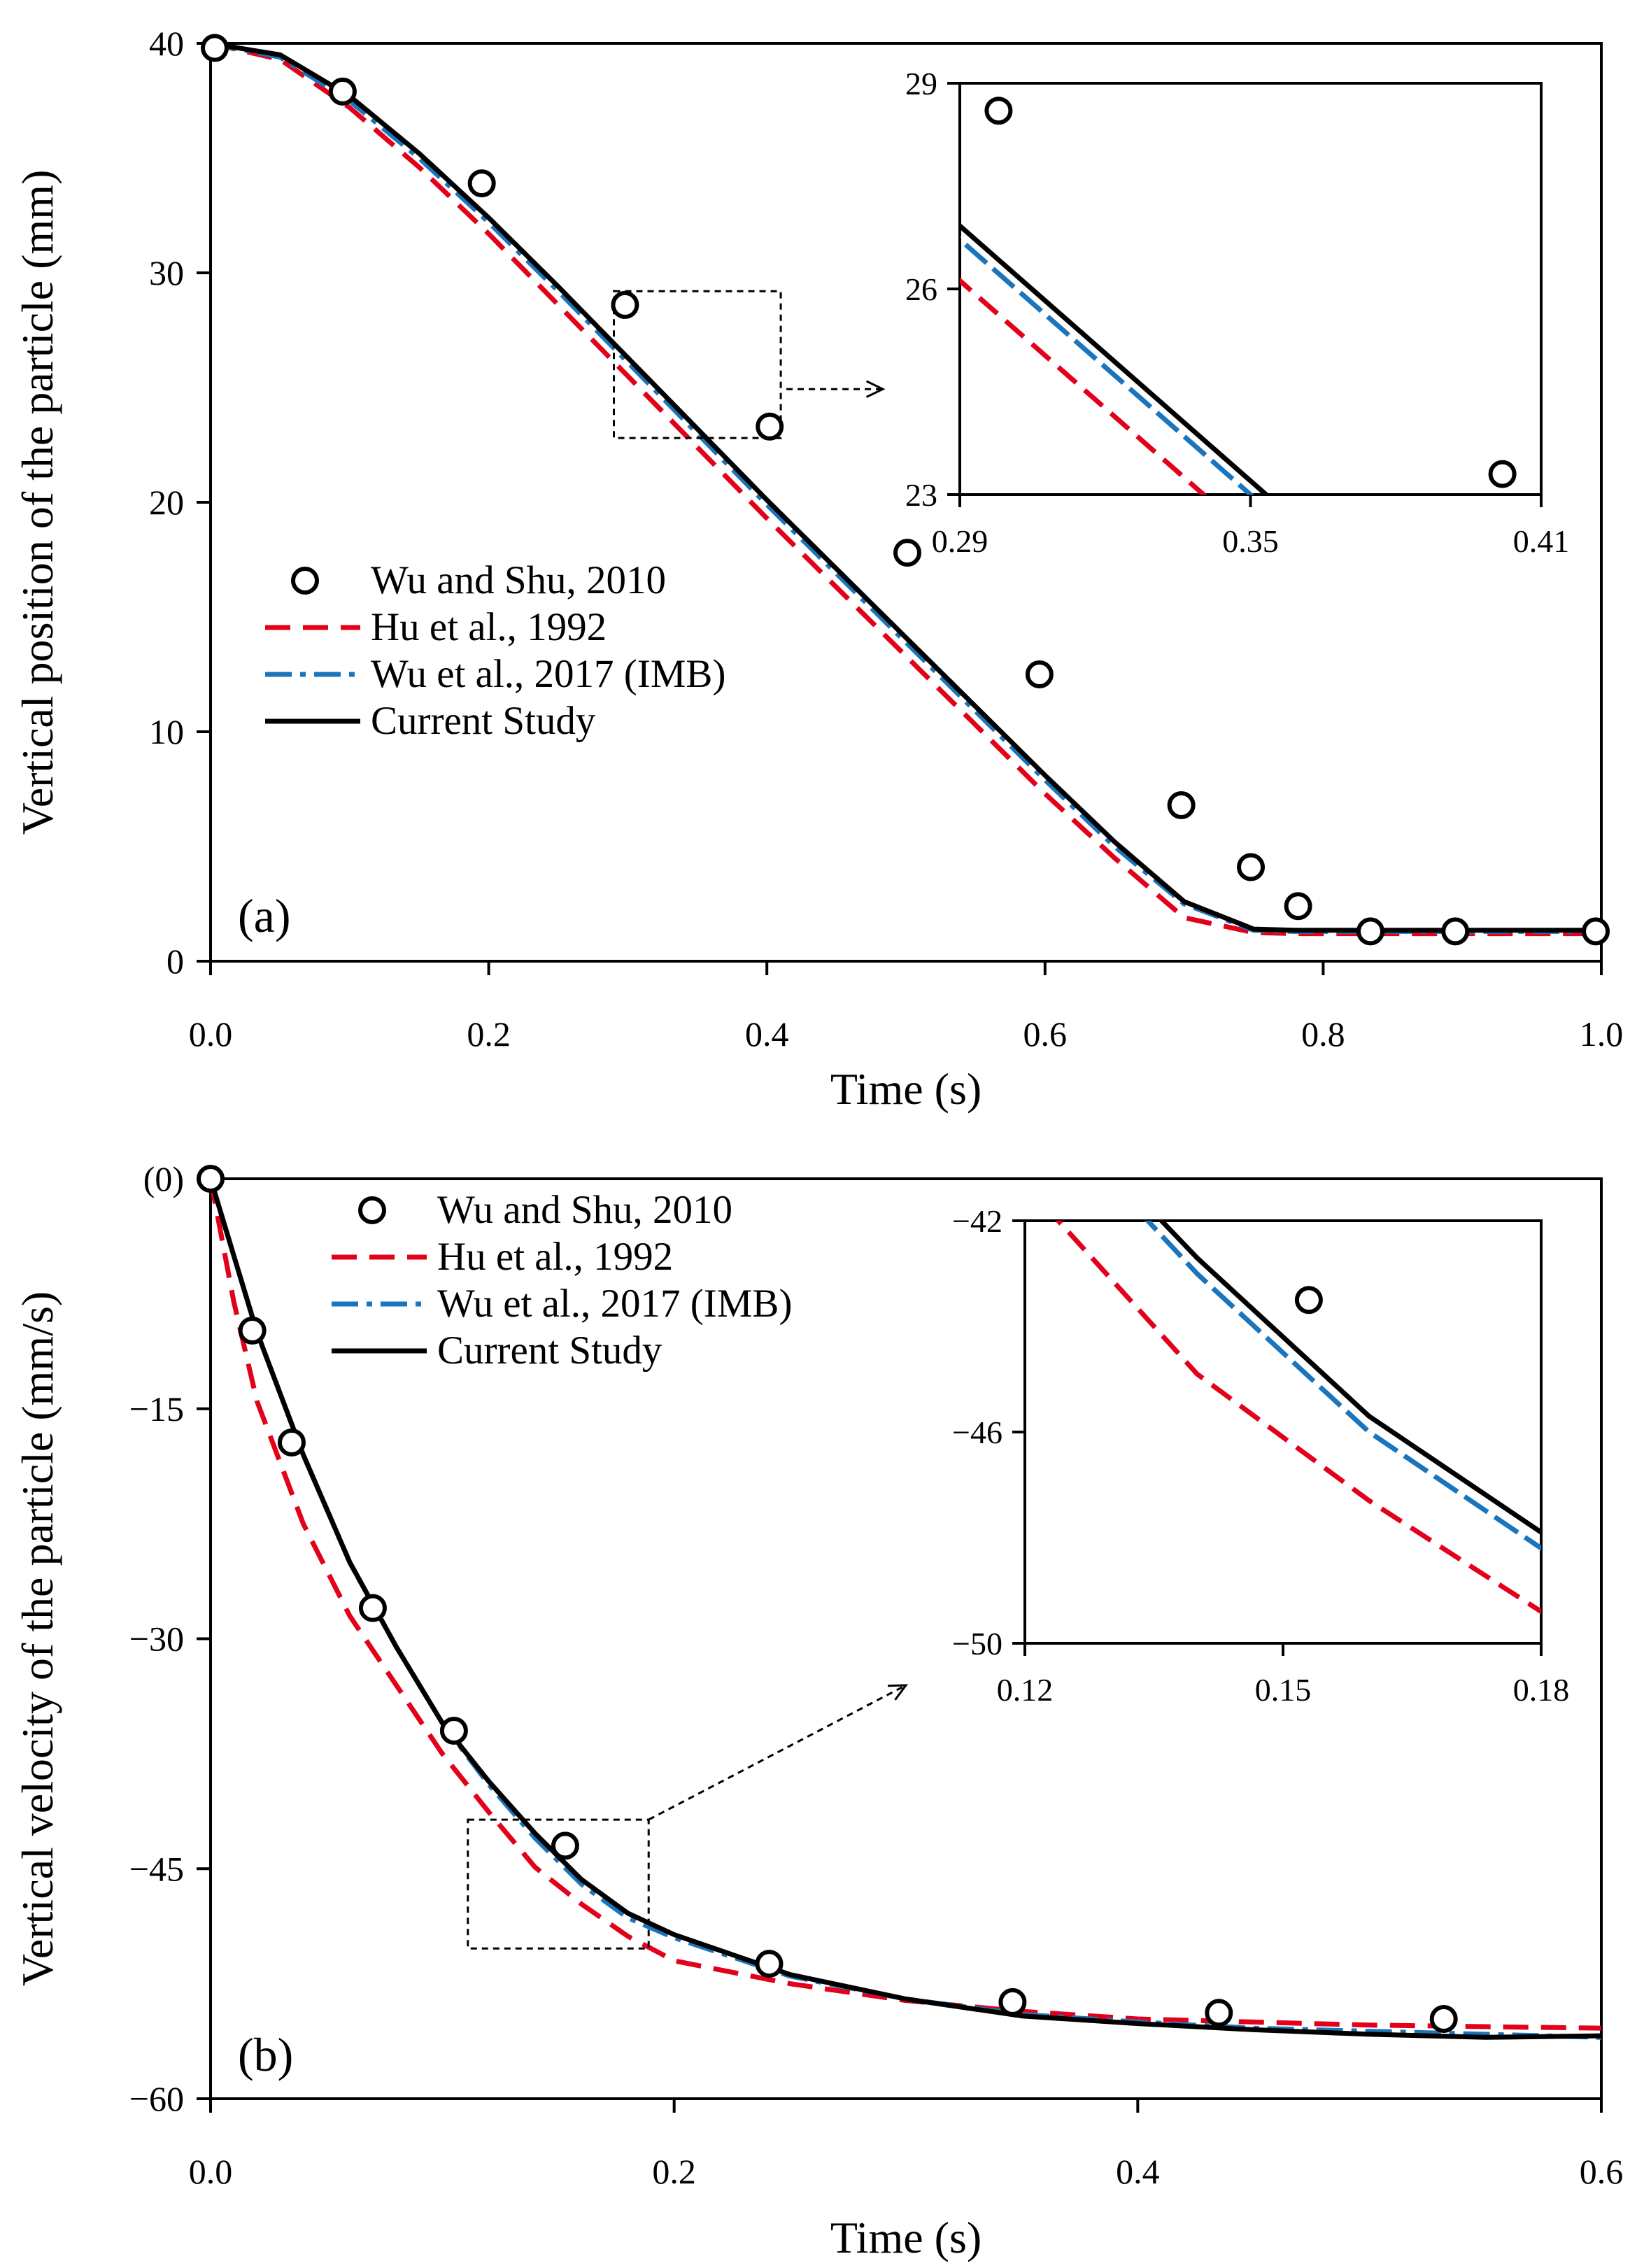 The width and height of the screenshot is (1644, 2268). I want to click on y-tick-label: 40, so click(166, 43).